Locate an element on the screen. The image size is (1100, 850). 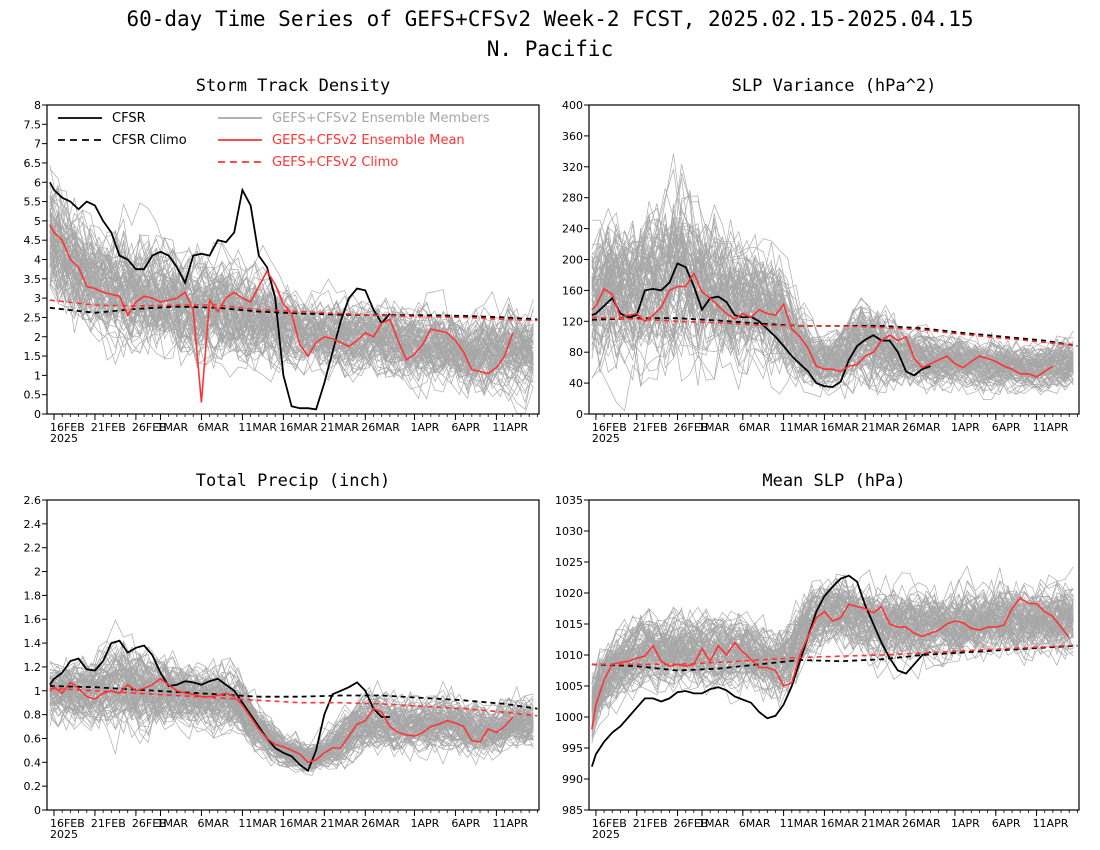
series-cfsr-climo is located at coordinates (834, 332).